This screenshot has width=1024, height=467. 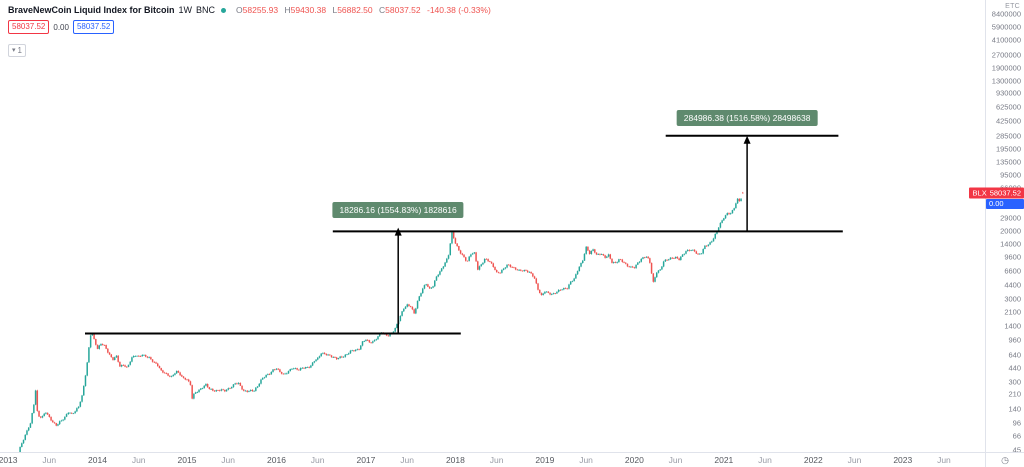 I want to click on time-axis-label: 2020, so click(x=634, y=460).